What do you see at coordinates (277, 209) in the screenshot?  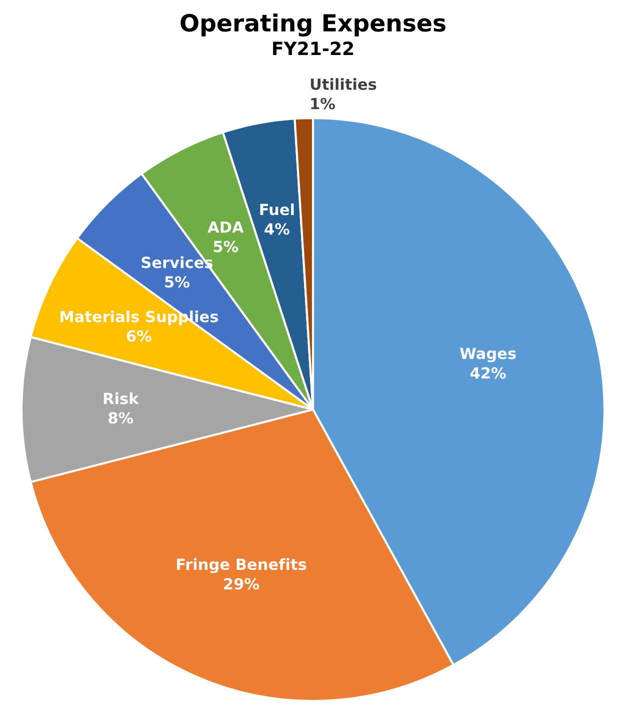 I see `slice-label: Fuel` at bounding box center [277, 209].